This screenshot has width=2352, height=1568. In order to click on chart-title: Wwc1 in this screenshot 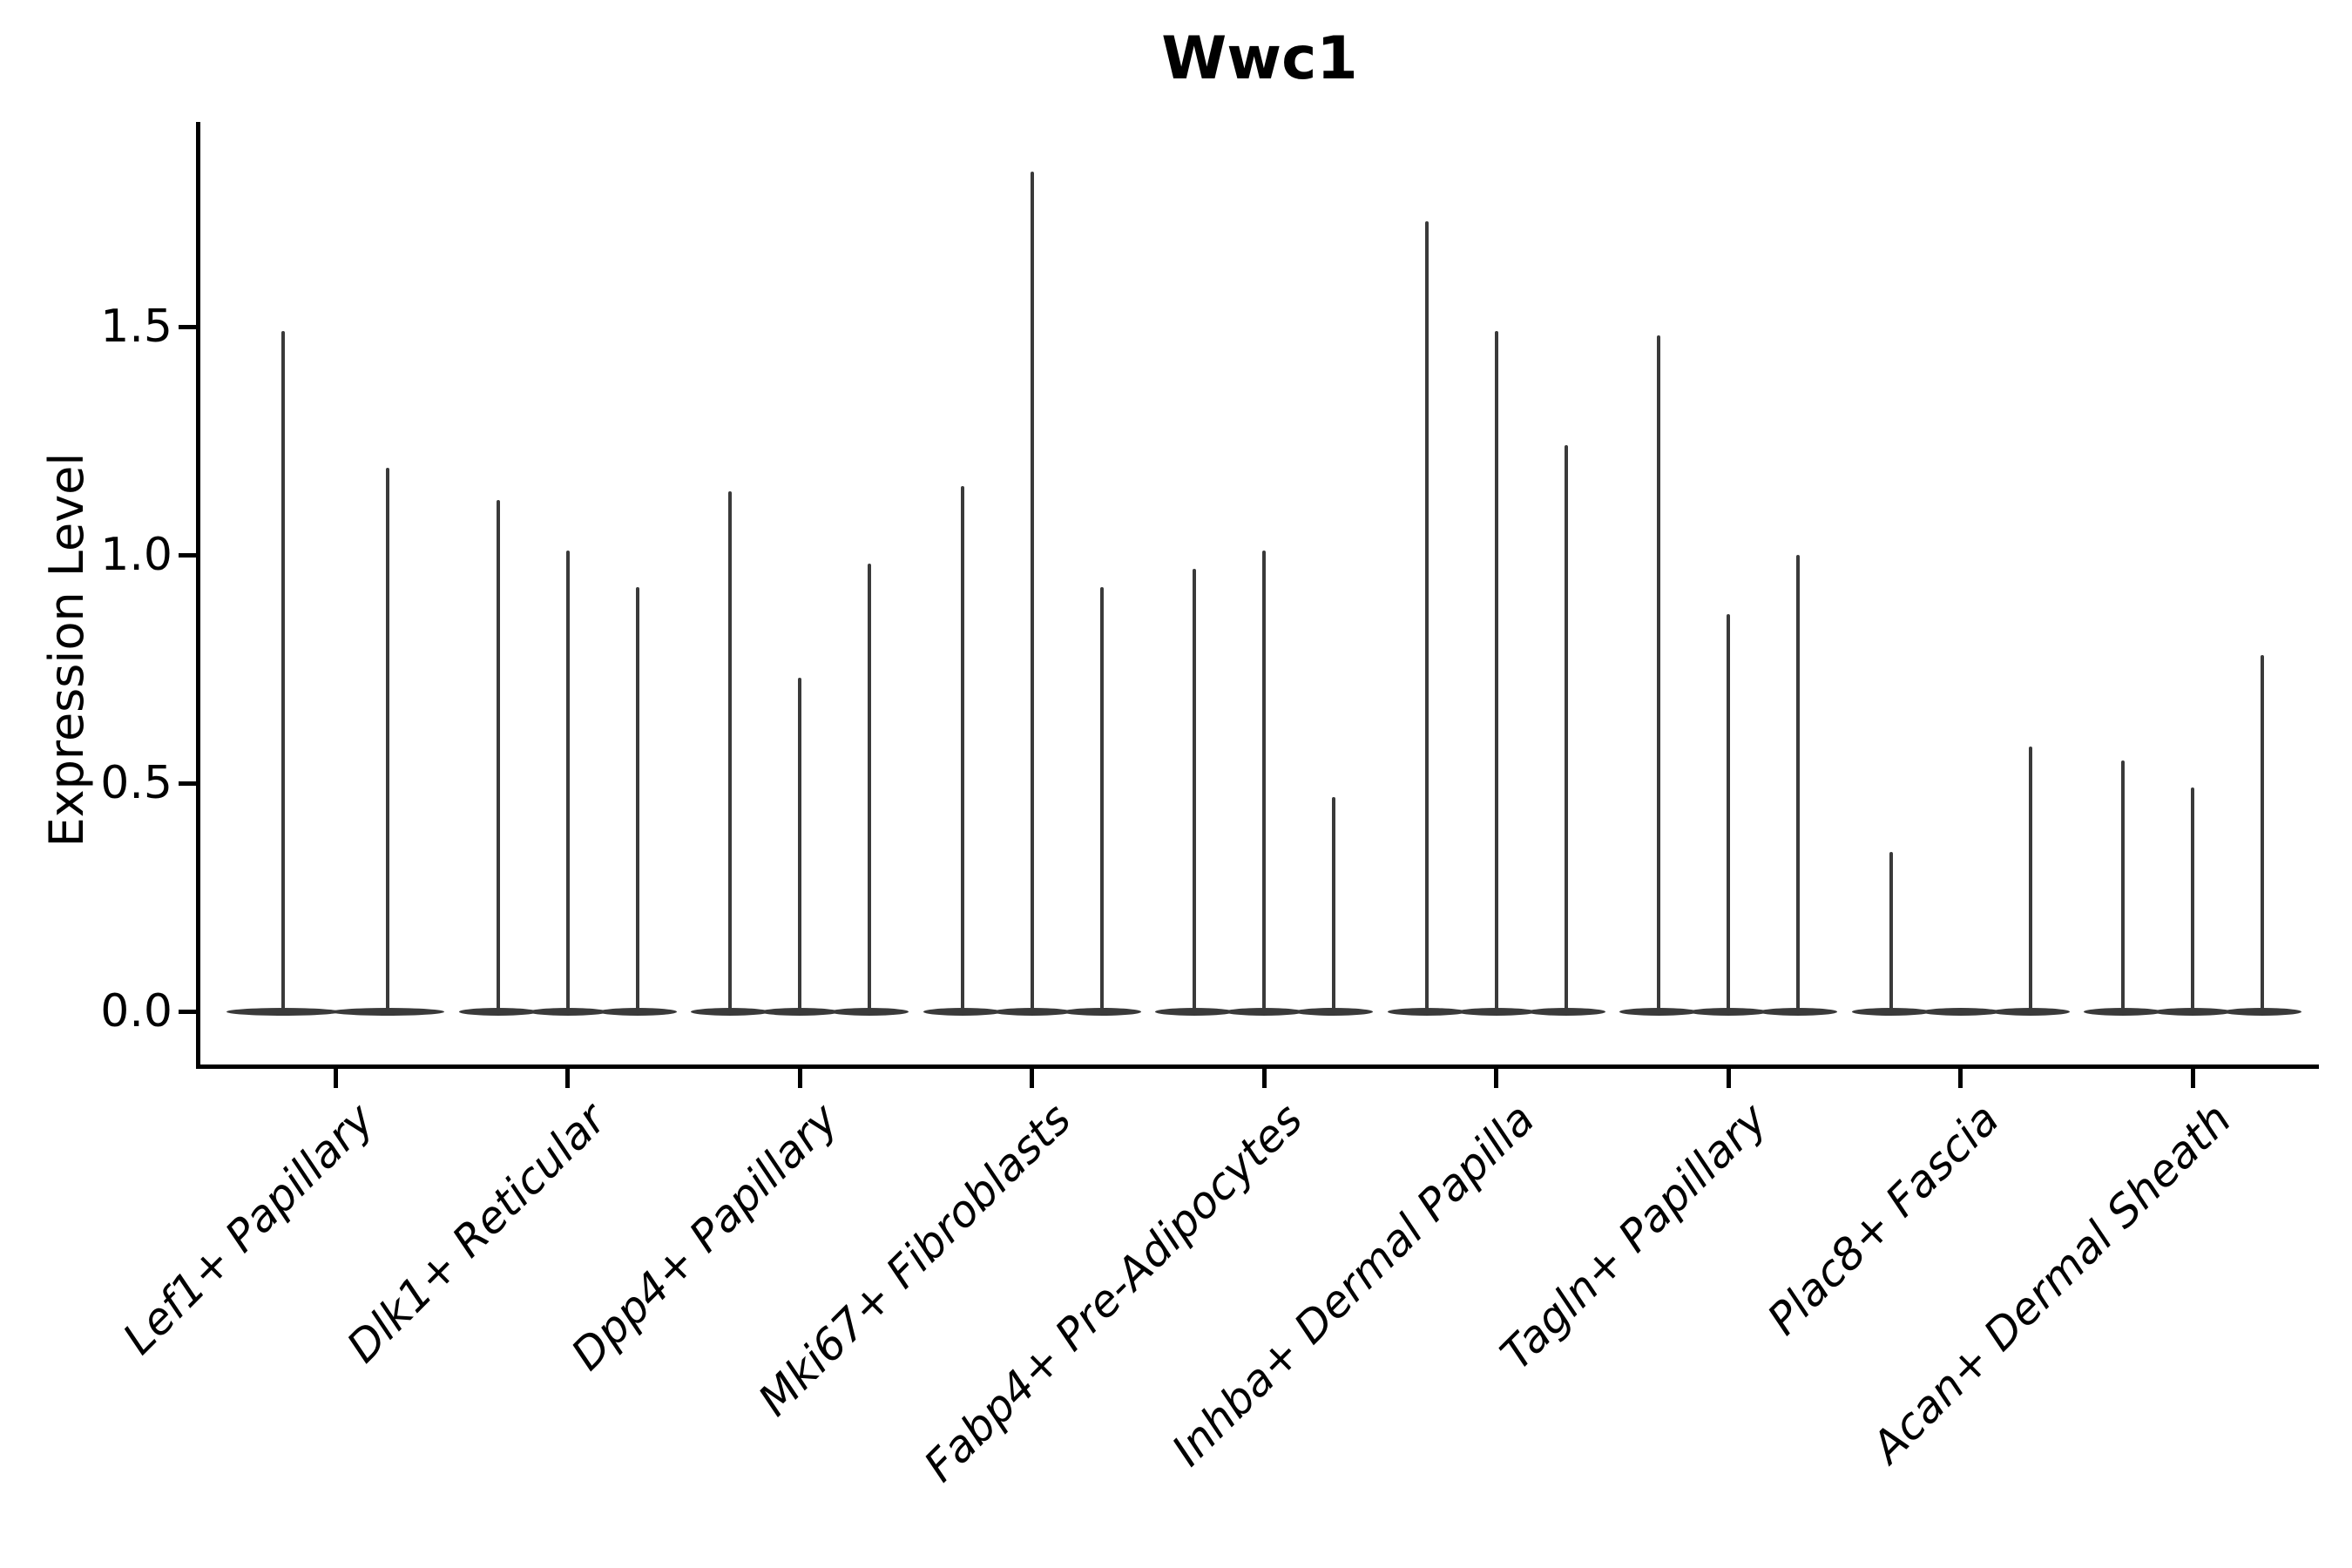, I will do `click(1260, 58)`.